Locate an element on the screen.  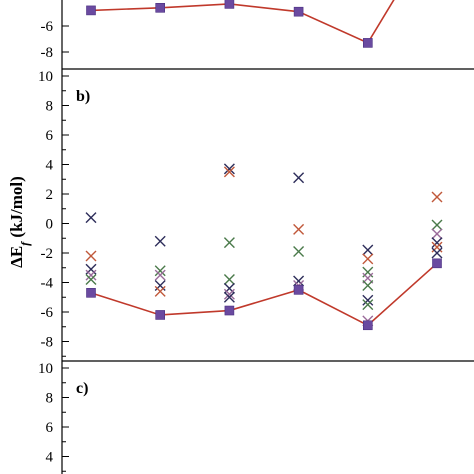
y-axis-label-main: ΔE is located at coordinates (16, 257).